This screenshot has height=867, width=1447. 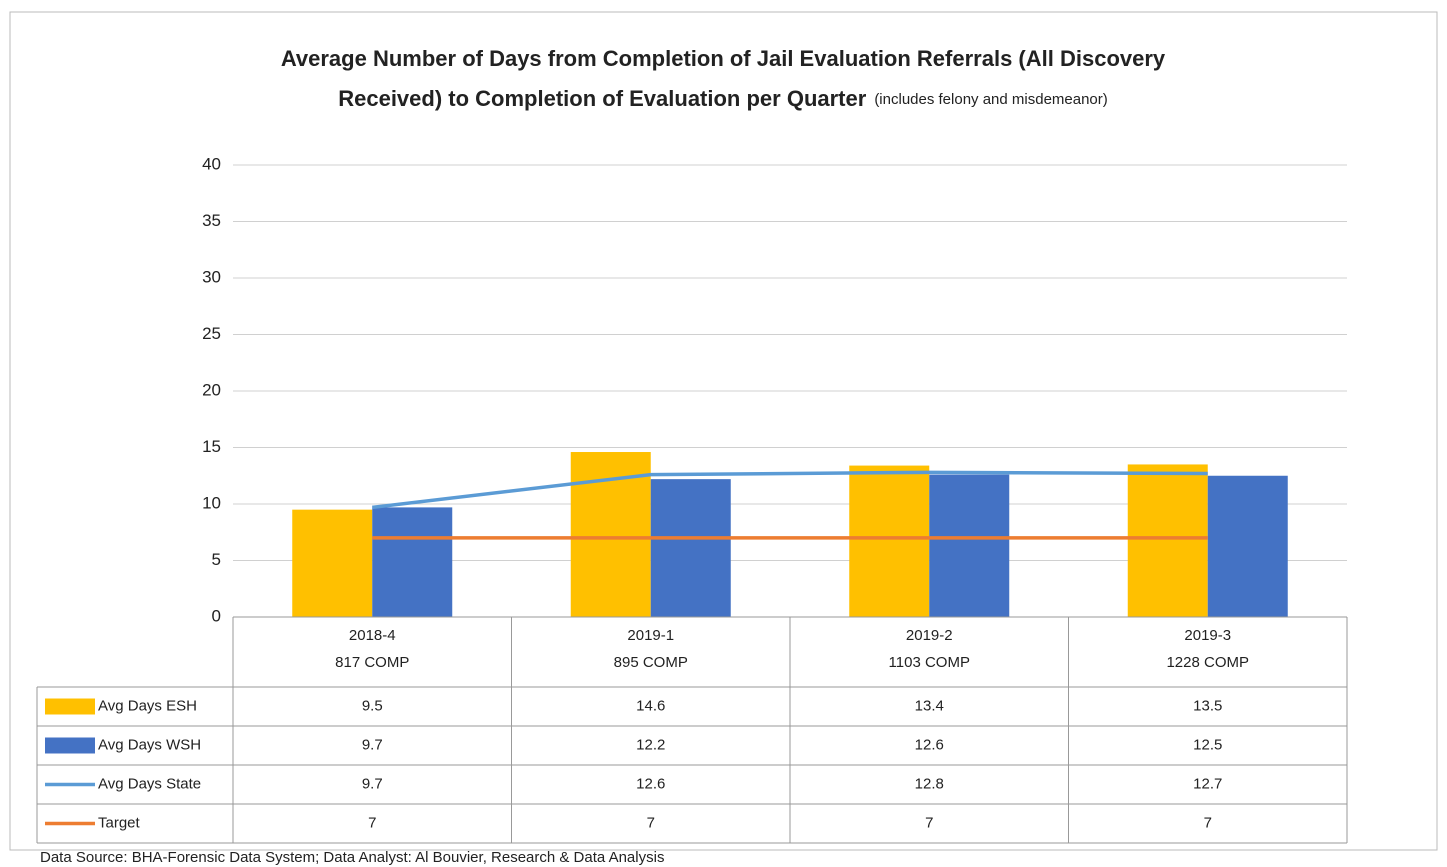 I want to click on legend-label: Avg Days State, so click(x=149, y=783).